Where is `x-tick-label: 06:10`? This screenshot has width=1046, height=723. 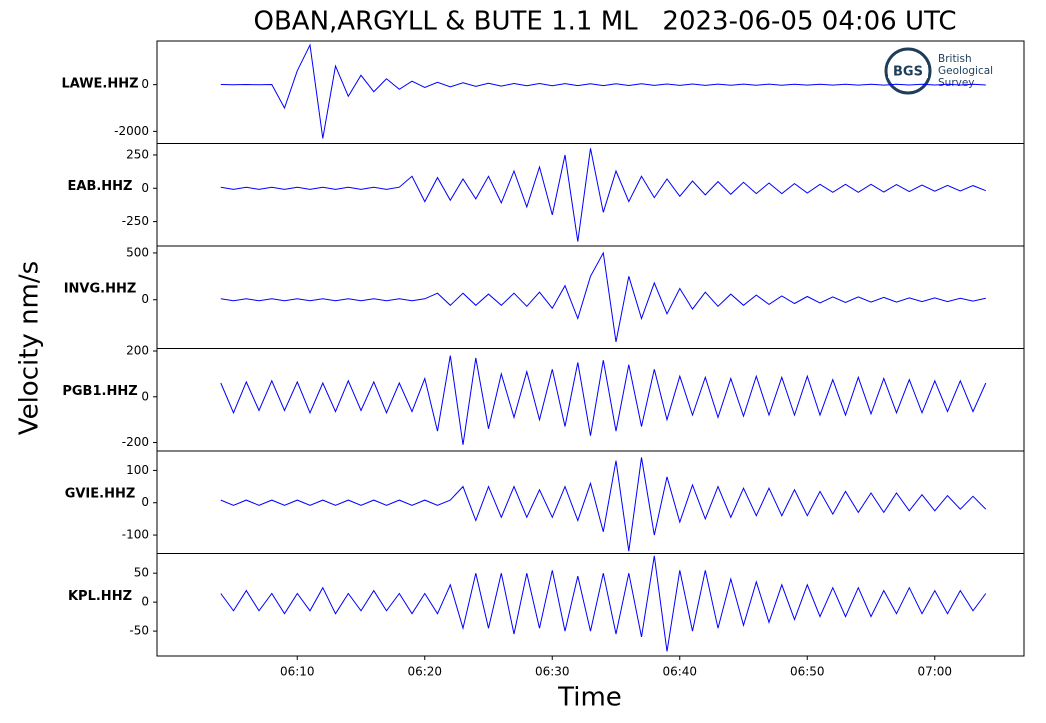 x-tick-label: 06:10 is located at coordinates (297, 672).